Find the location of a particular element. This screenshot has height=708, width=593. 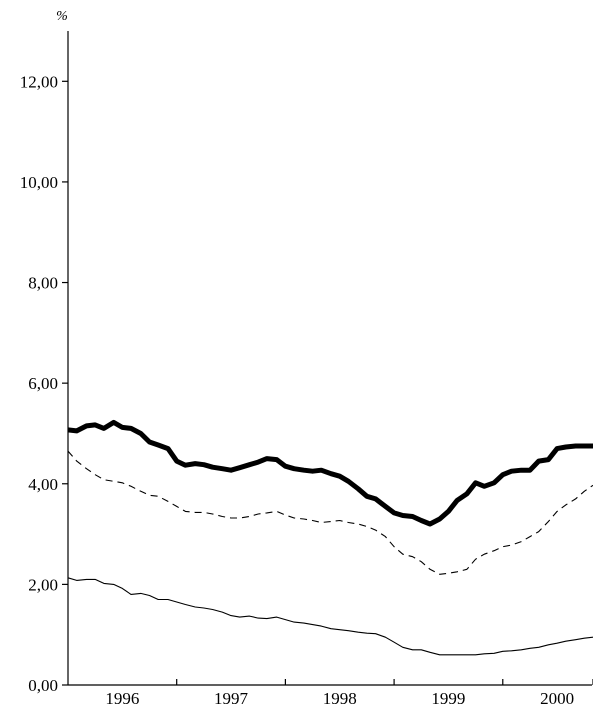

y-axis-unit-label: % is located at coordinates (62, 16).